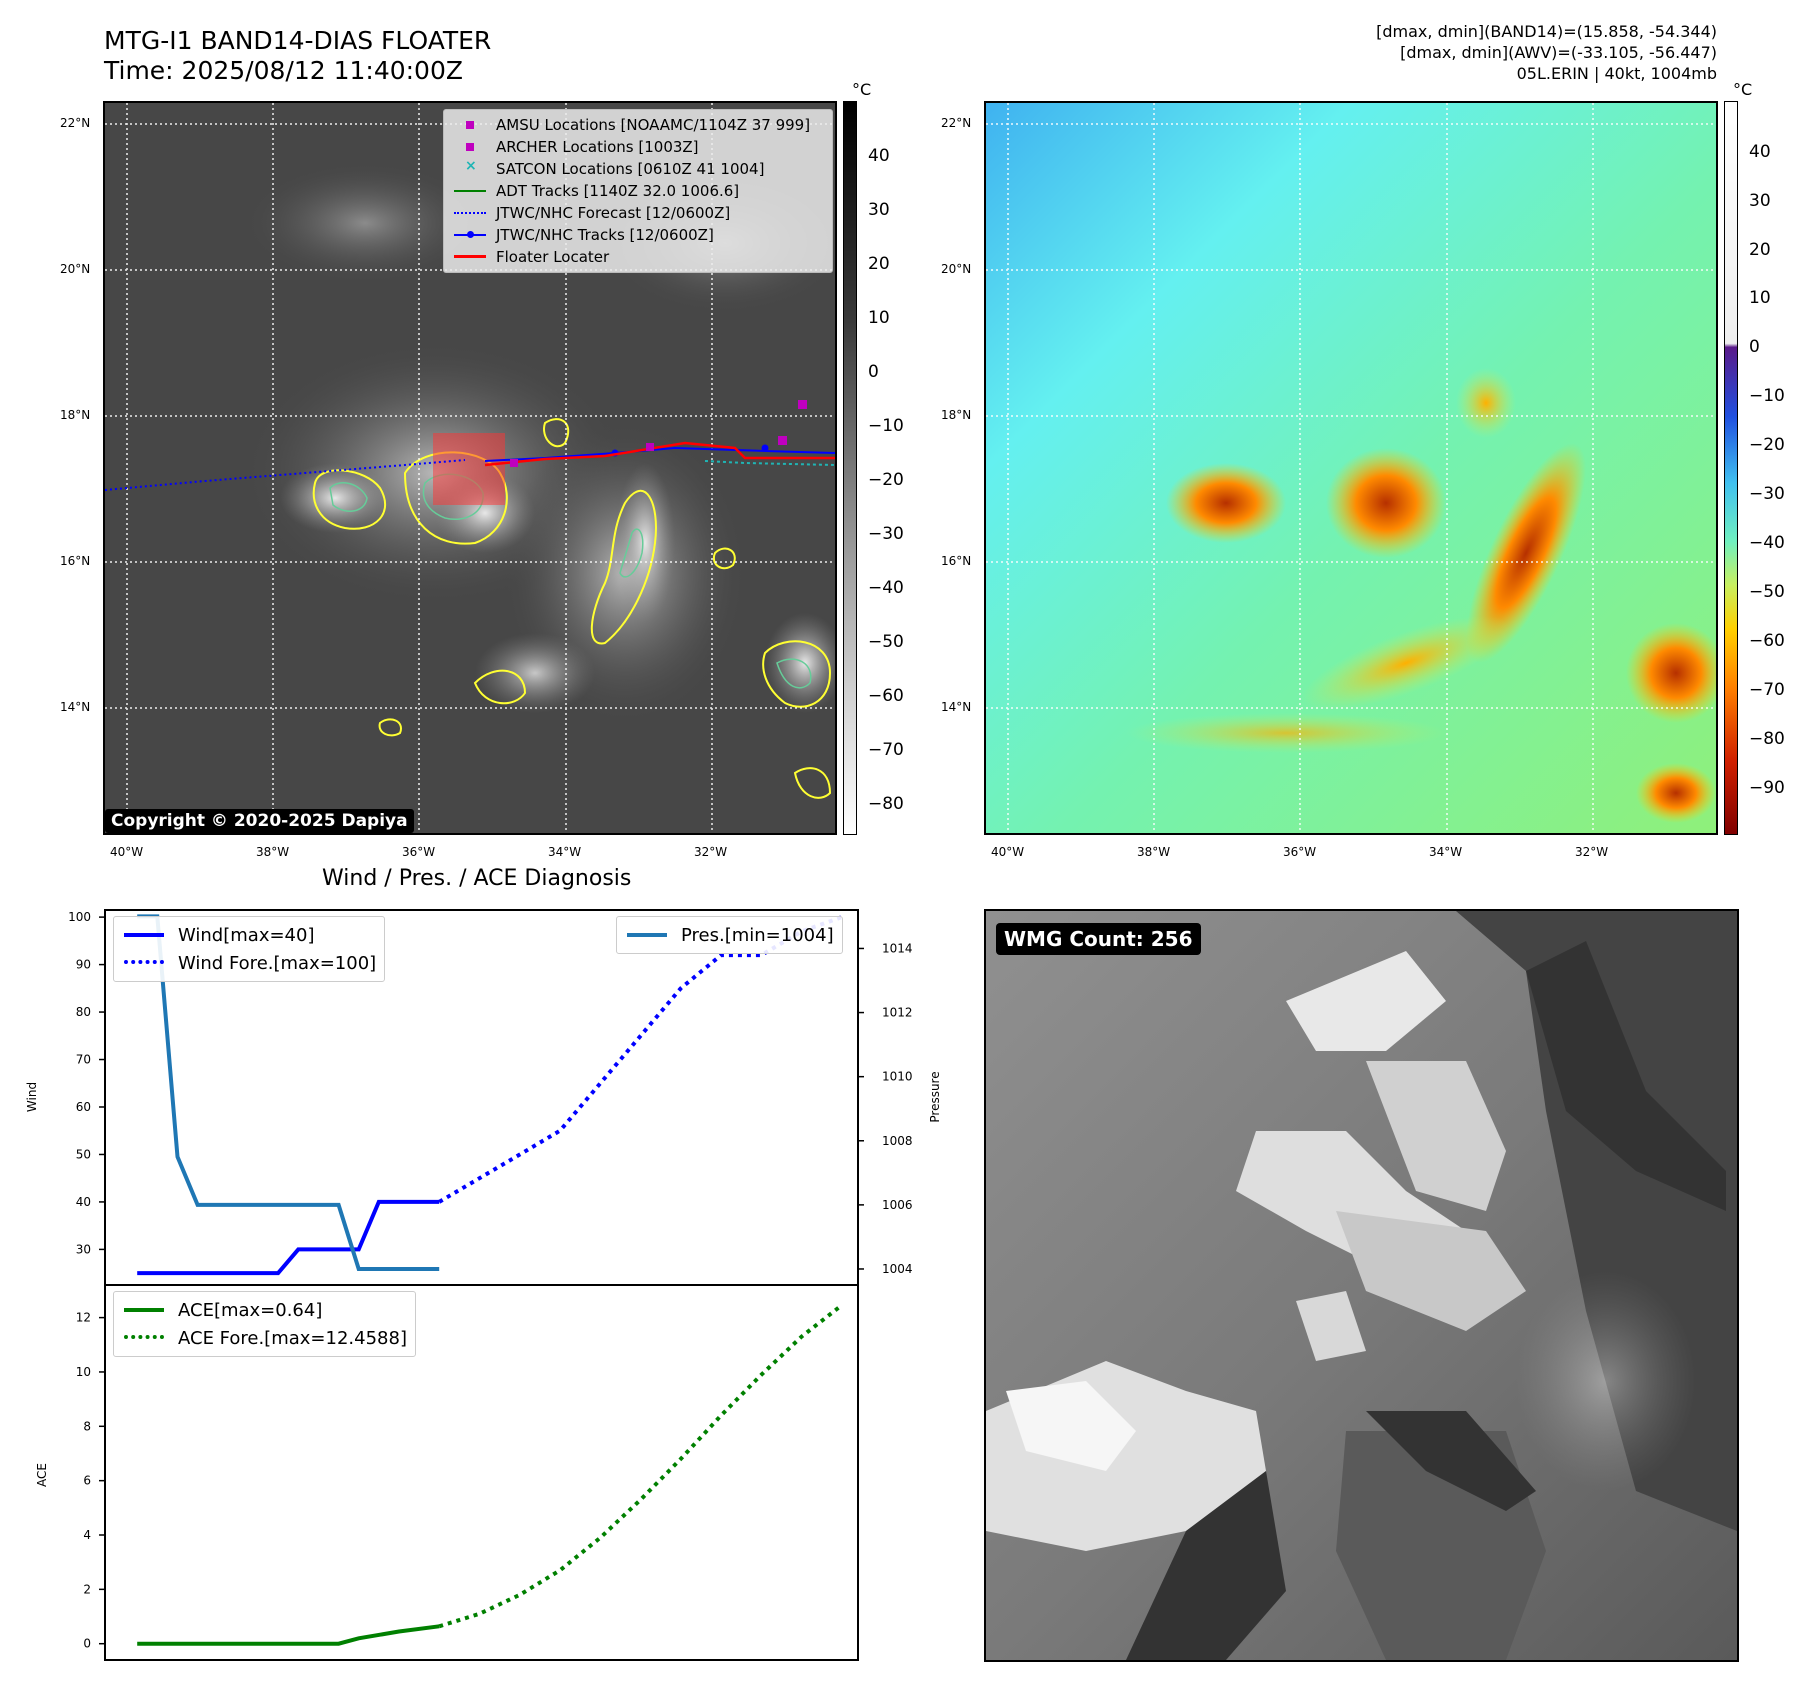 This screenshot has height=1690, width=1797. Describe the element at coordinates (87, 1589) in the screenshot. I see `ace-tick-label: 2` at that location.